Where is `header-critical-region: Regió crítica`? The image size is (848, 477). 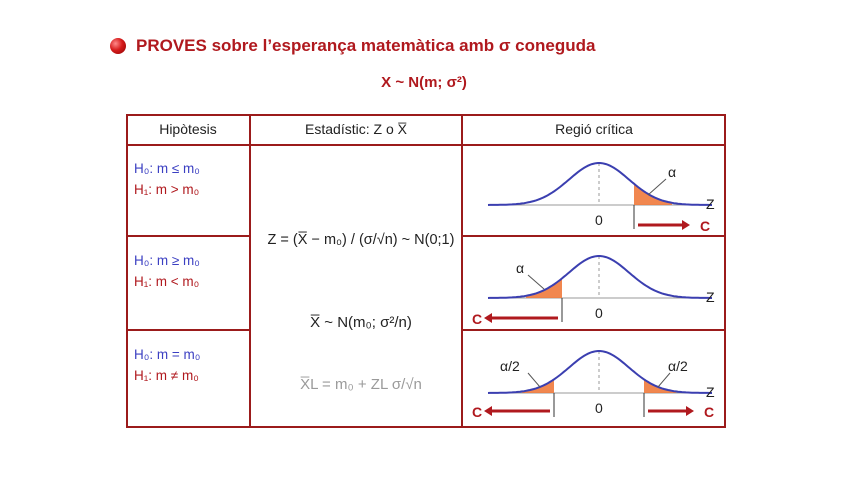 header-critical-region: Regió crítica is located at coordinates (594, 129).